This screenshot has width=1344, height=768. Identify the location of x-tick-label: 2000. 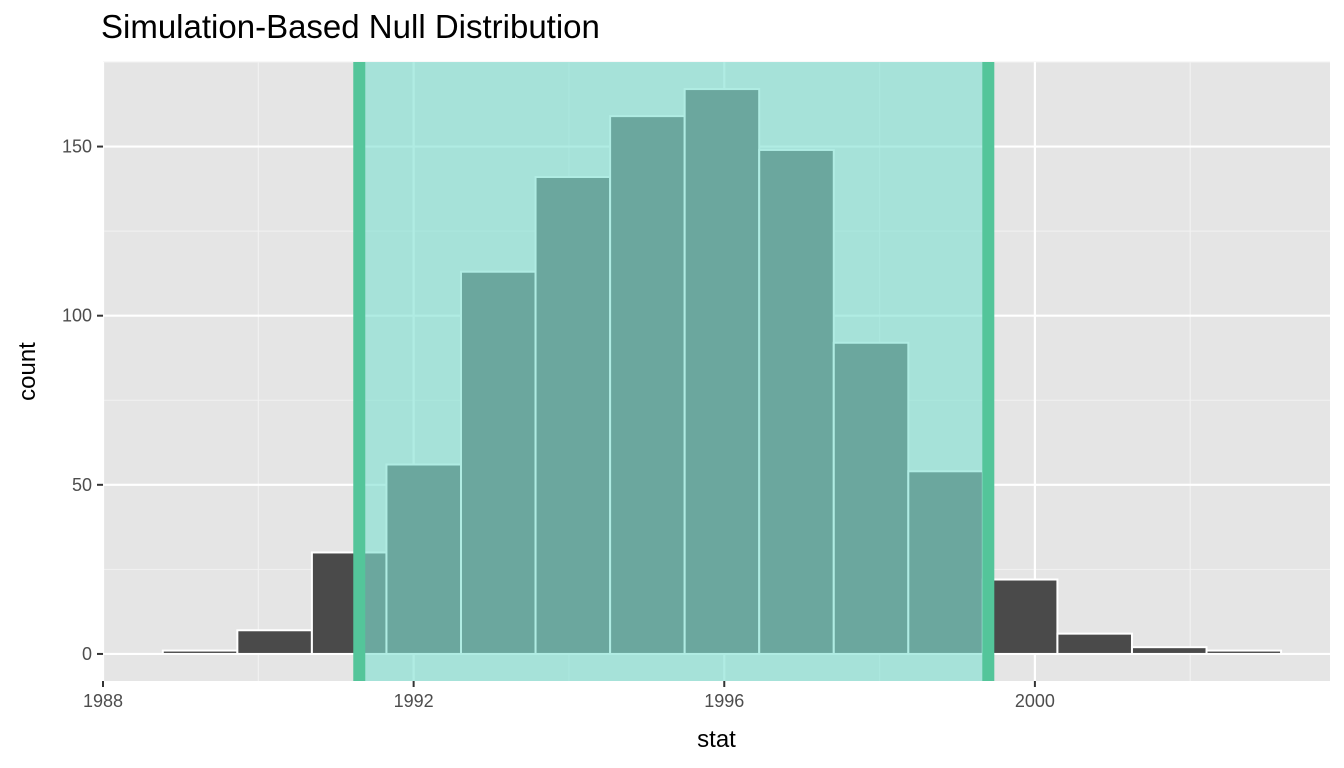
(1035, 701).